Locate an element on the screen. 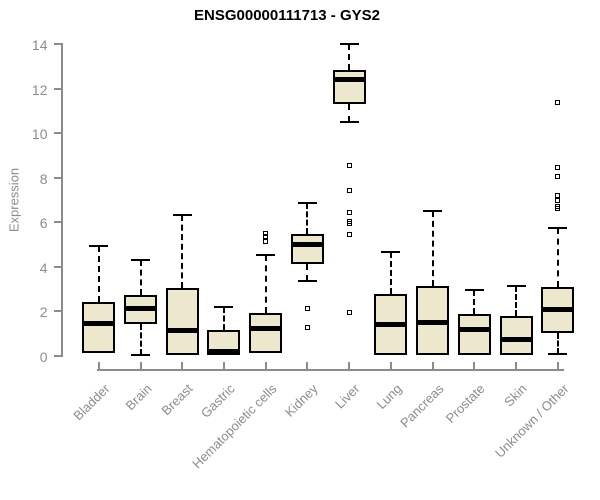  y-tick-label: 2 is located at coordinates (43, 312).